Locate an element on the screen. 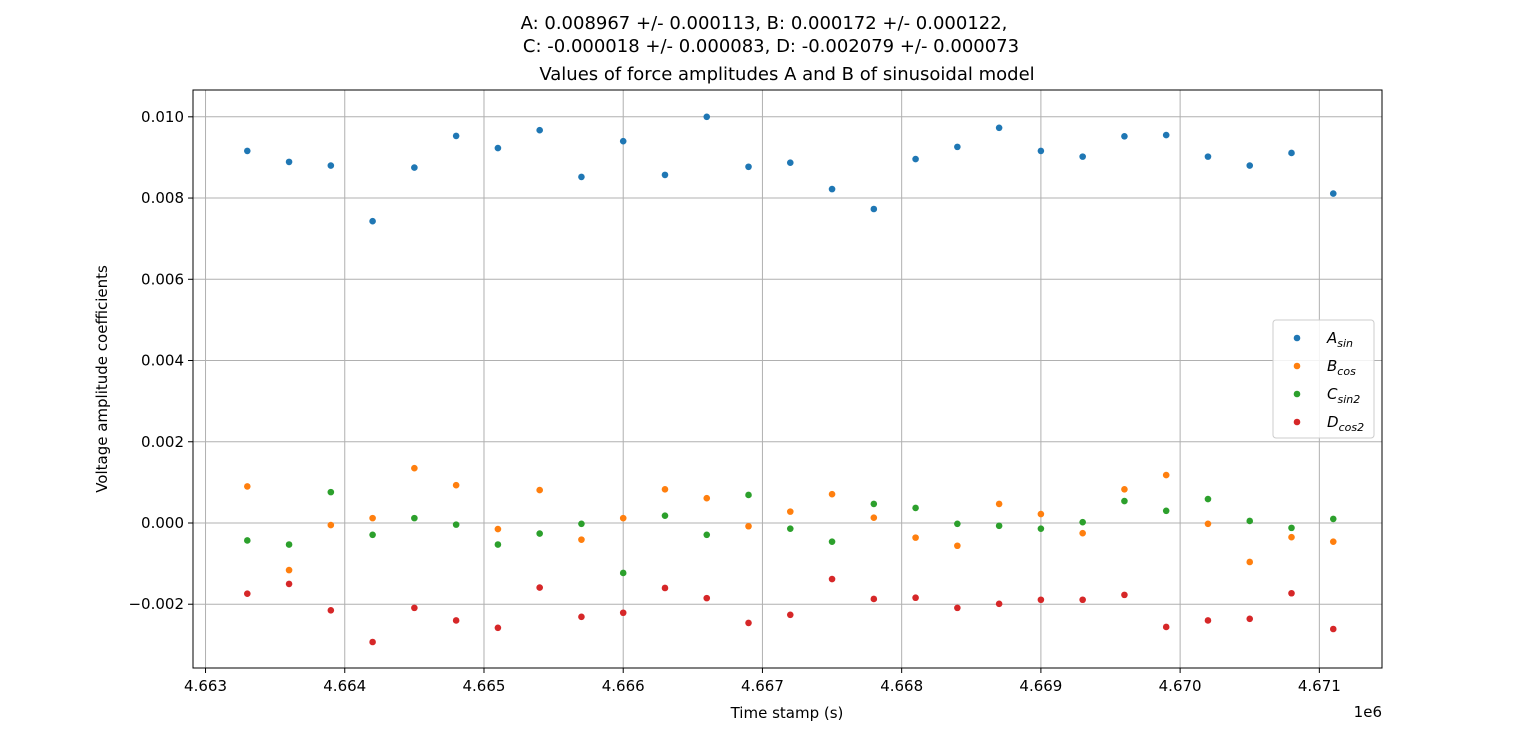 This screenshot has height=751, width=1536. legend-series-name: C is located at coordinates (1332, 394).